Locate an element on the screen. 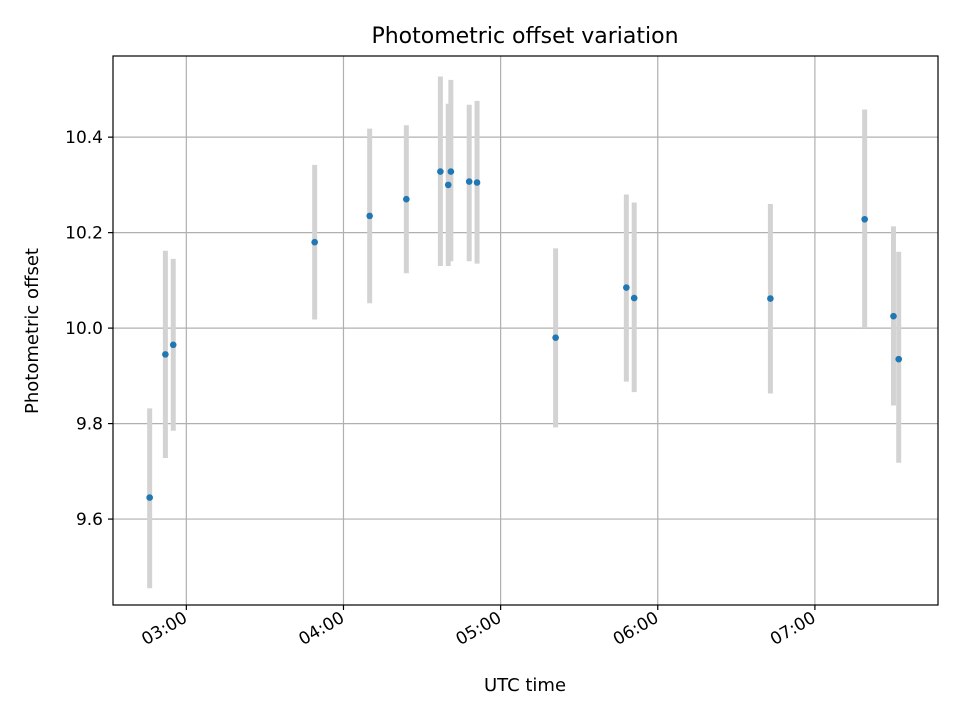 This screenshot has width=960, height=720. y-tick-label: 10.0 is located at coordinates (84, 329).